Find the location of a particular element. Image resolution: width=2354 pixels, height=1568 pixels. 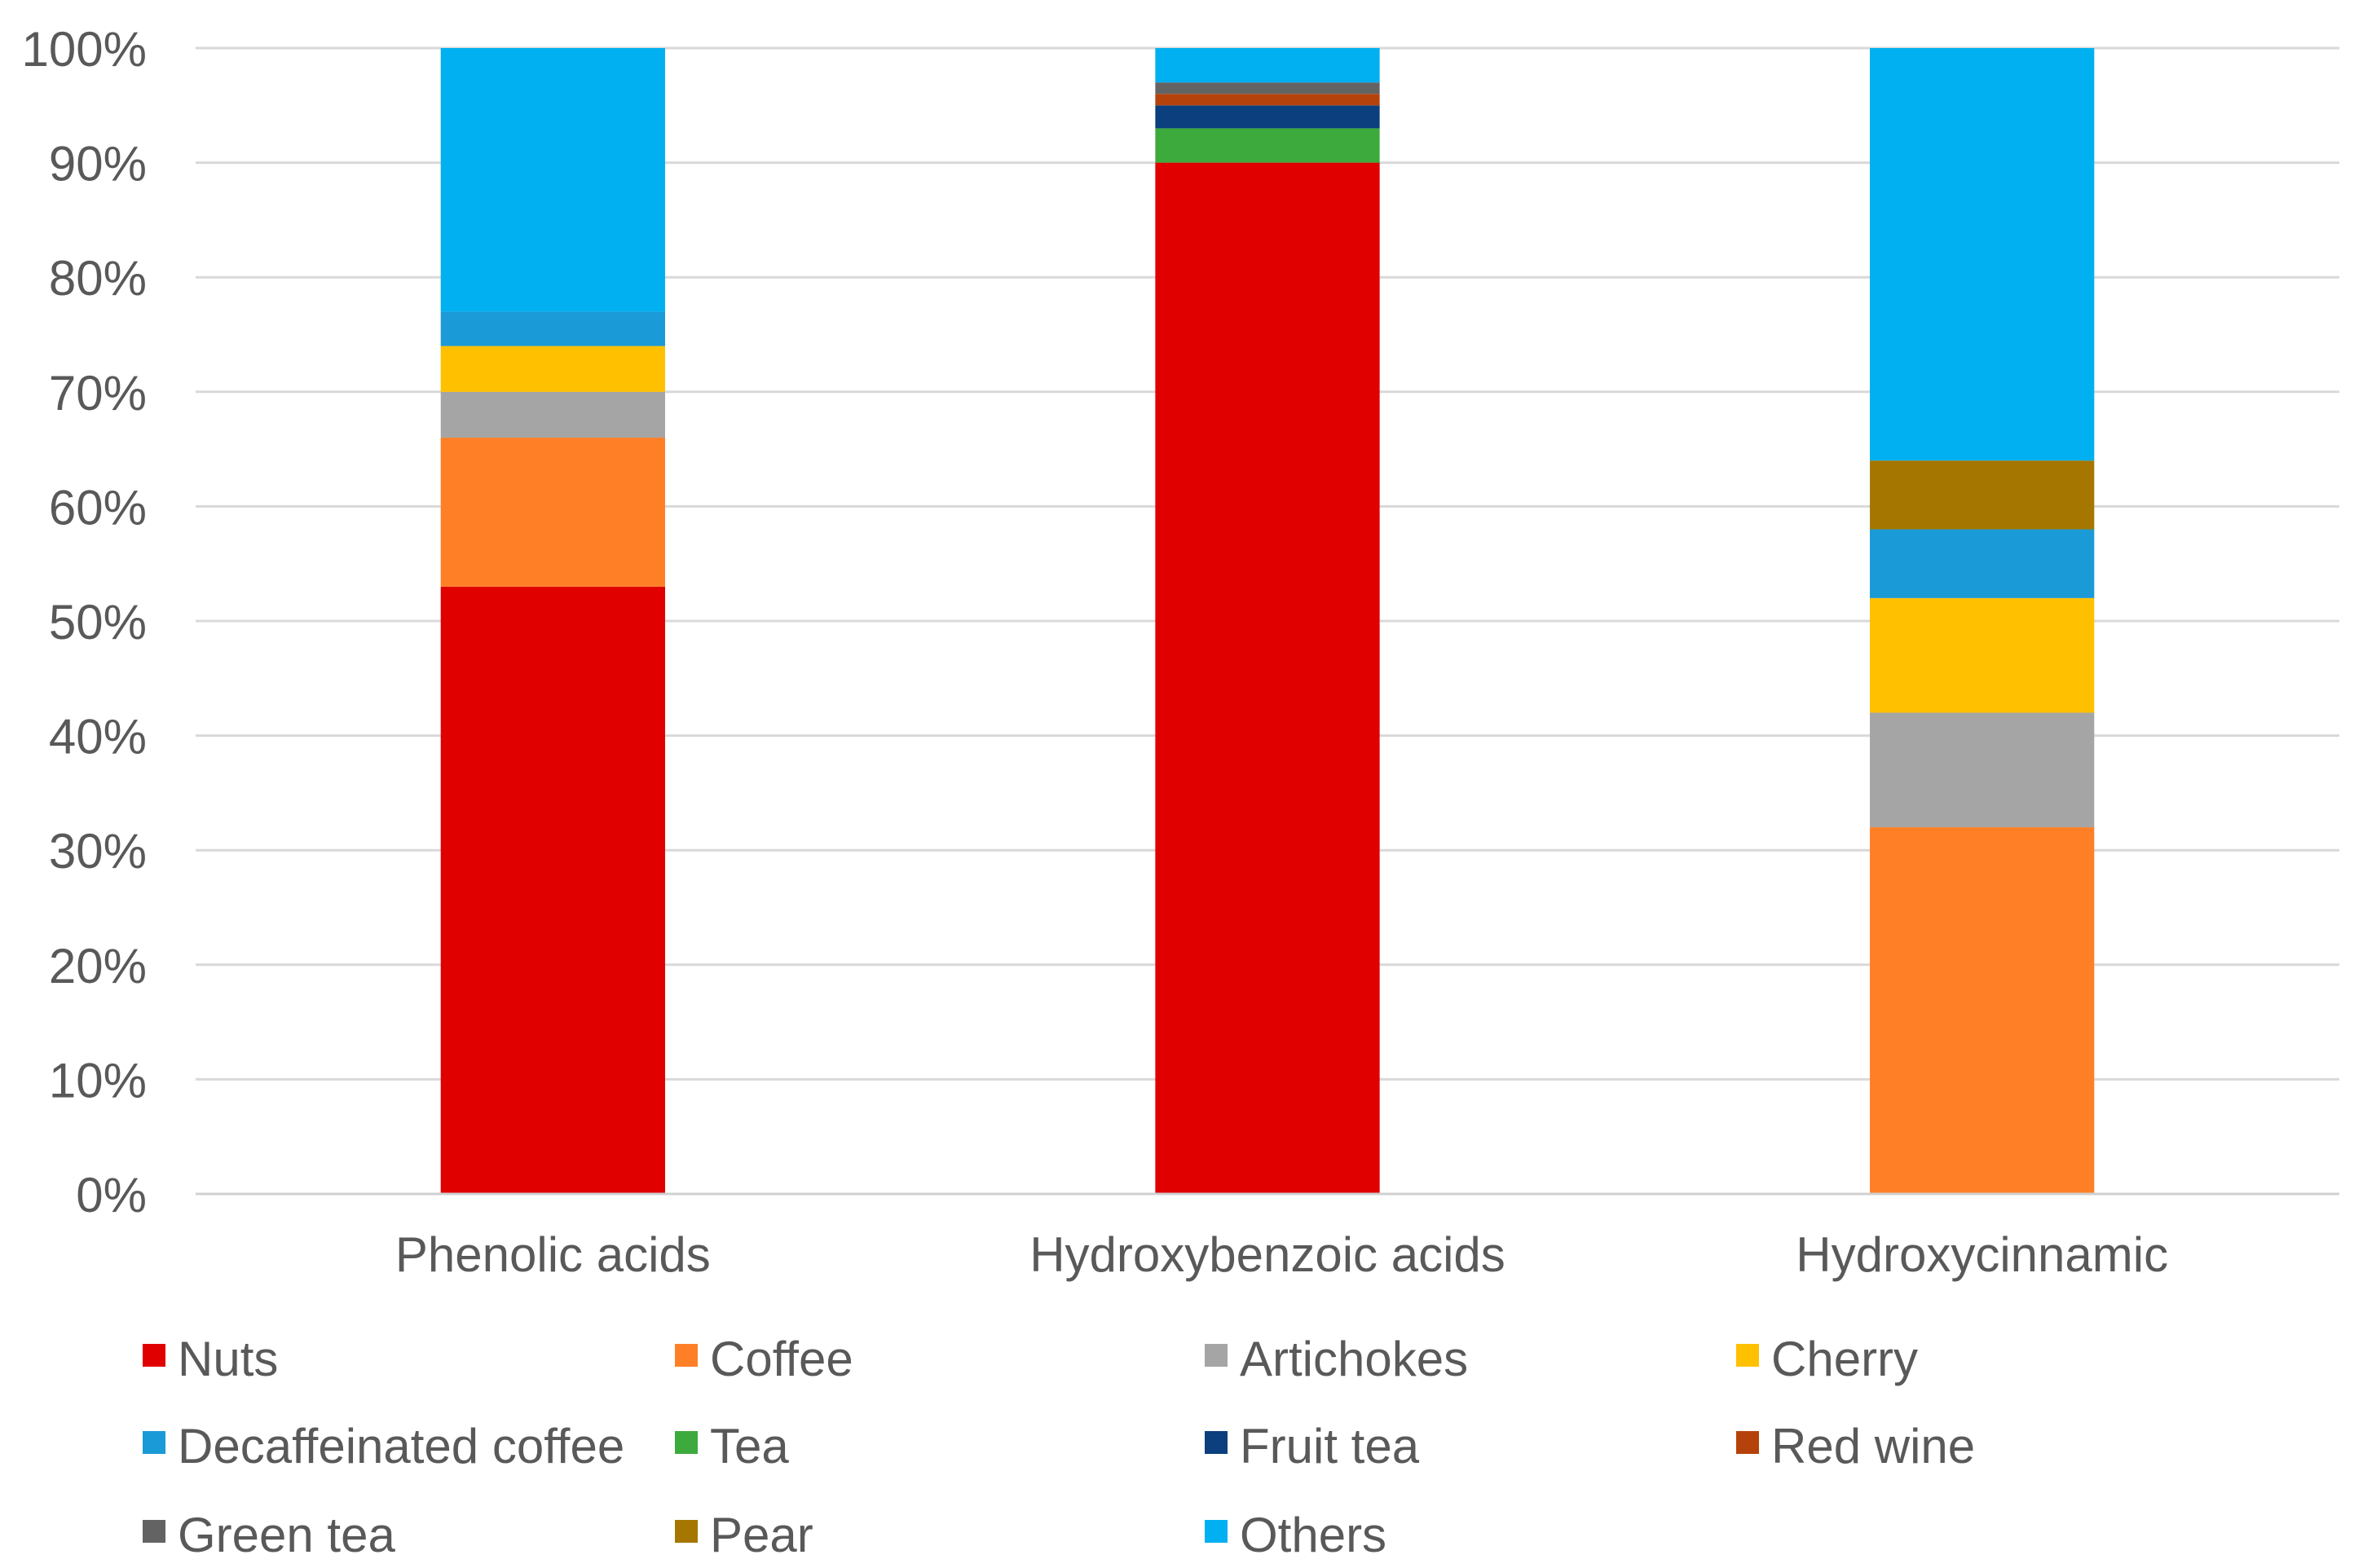

legend-label: Red wine is located at coordinates (1873, 1446).